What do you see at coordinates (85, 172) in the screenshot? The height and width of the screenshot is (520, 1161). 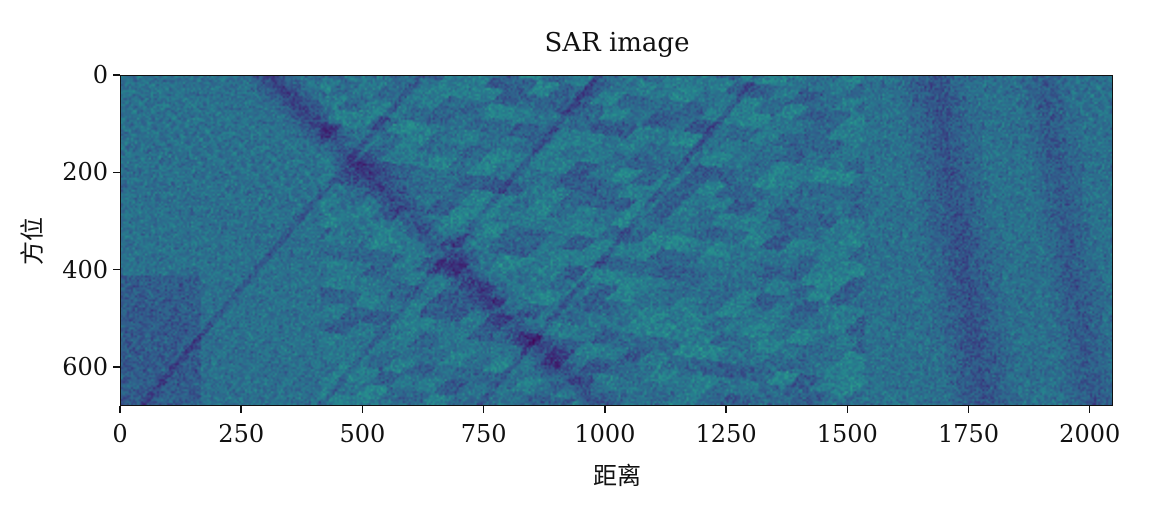 I see `y-tick-label: 200` at bounding box center [85, 172].